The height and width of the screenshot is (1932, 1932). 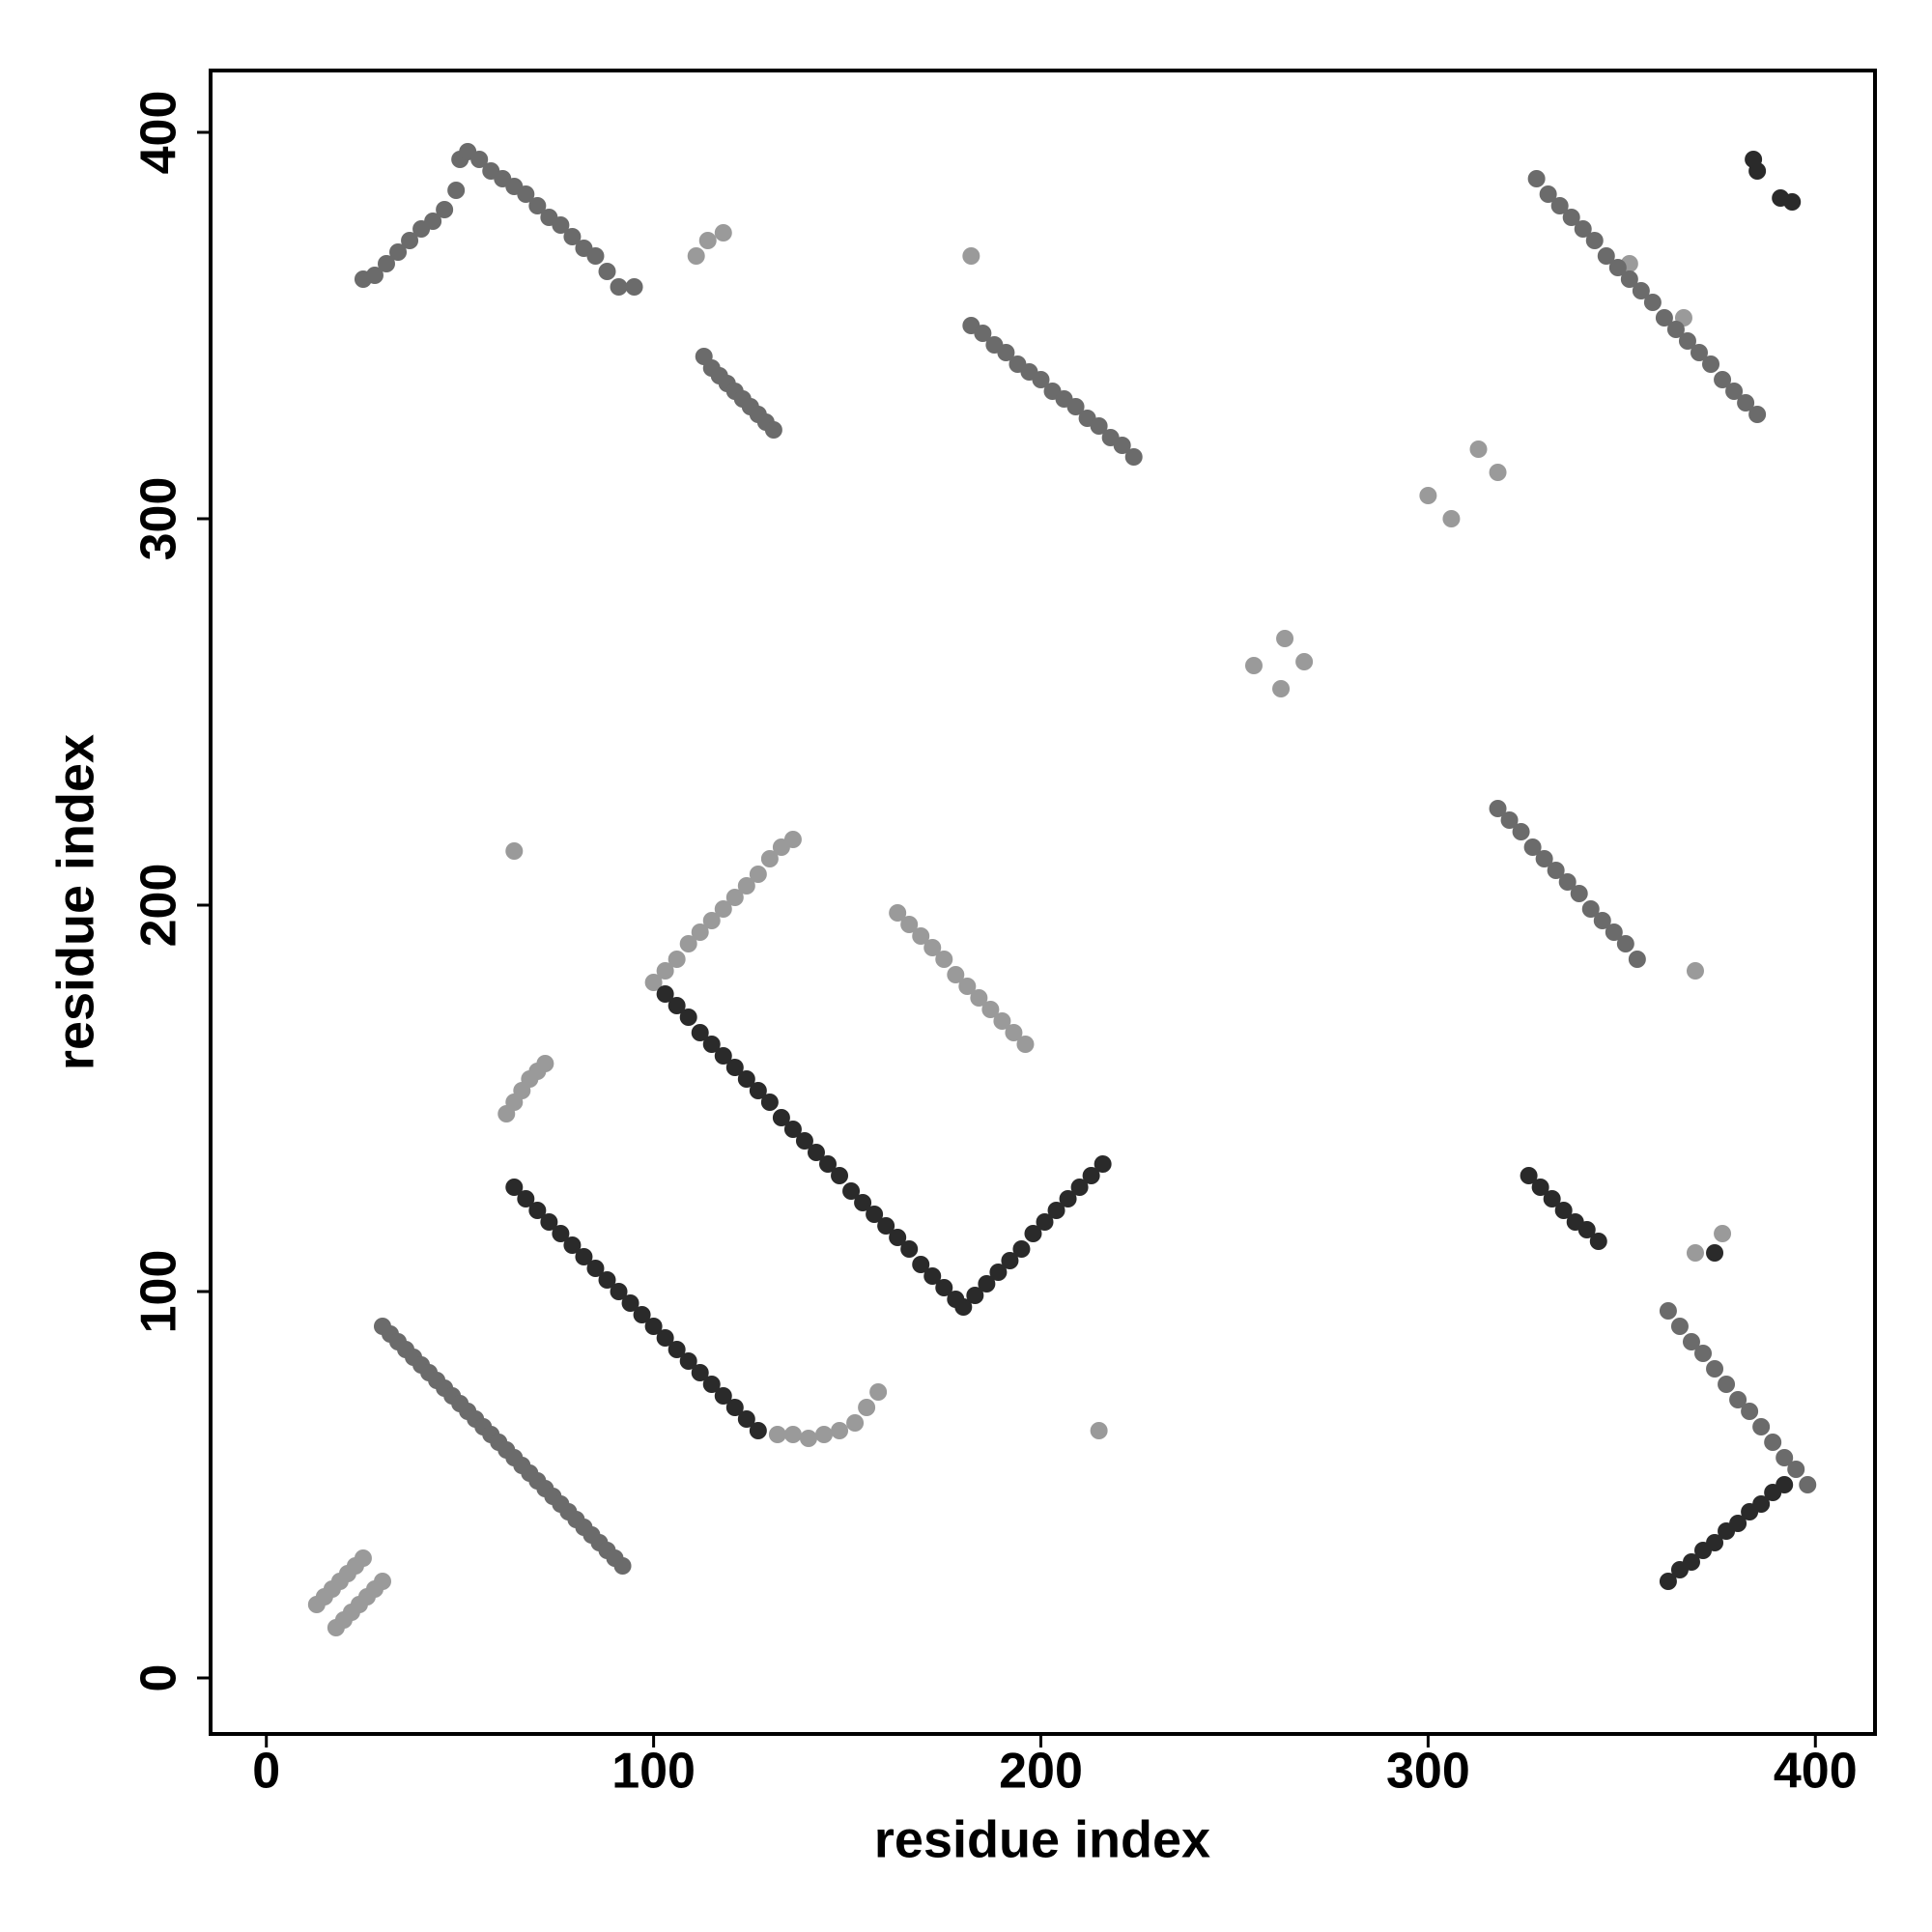 I want to click on x-tick-label: 300, so click(x=1428, y=1772).